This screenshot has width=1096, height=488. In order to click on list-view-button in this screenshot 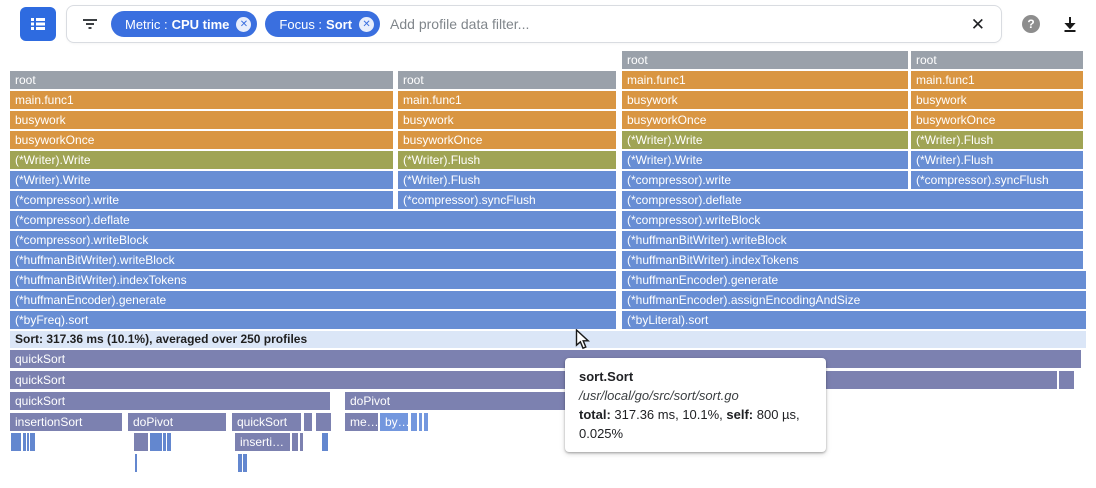, I will do `click(38, 24)`.